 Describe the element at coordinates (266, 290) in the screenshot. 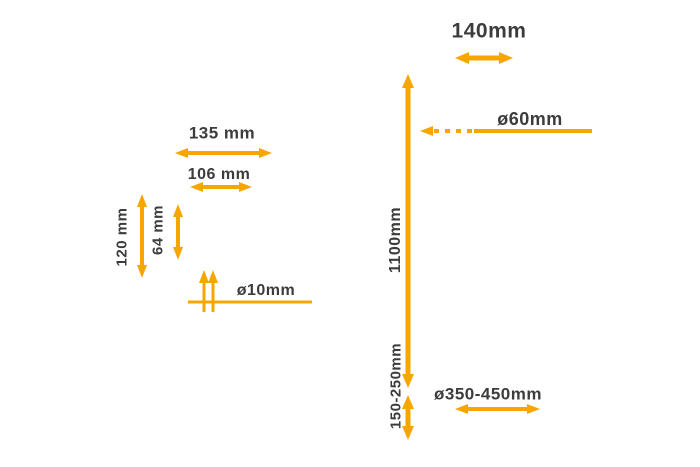

I see `label-pole-diameter: ø10mm` at that location.